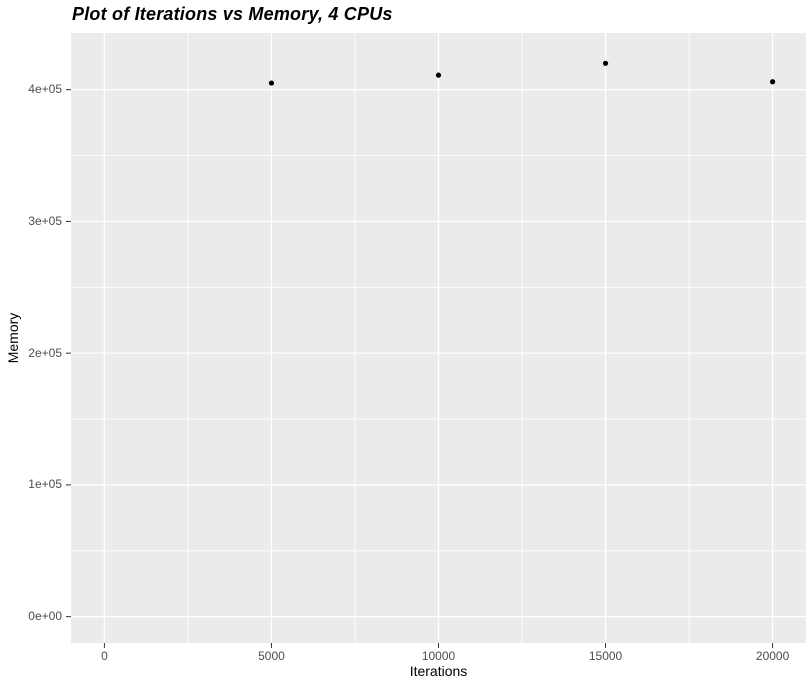  What do you see at coordinates (45, 220) in the screenshot?
I see `y-tick-label: 3e+05` at bounding box center [45, 220].